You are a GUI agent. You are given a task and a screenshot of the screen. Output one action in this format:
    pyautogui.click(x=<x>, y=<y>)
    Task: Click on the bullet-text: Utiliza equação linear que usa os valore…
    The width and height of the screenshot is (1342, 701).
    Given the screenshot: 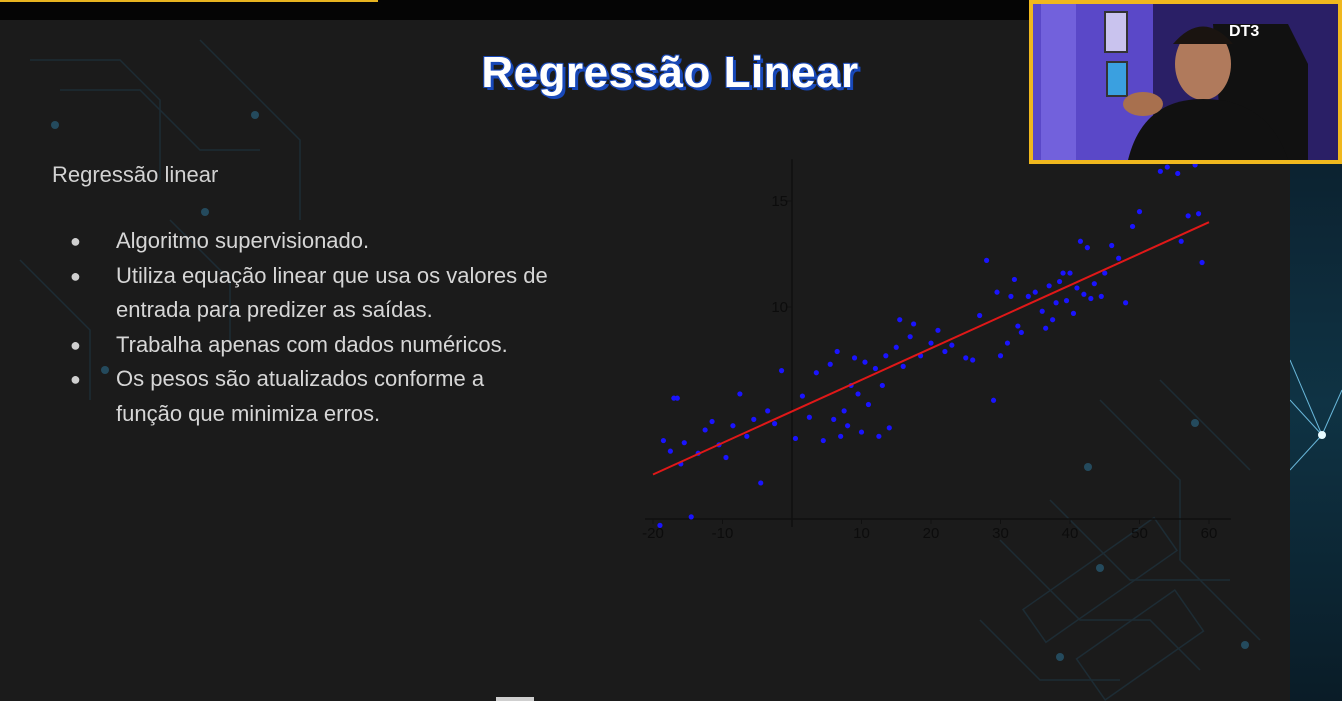 What is the action you would take?
    pyautogui.click(x=332, y=275)
    